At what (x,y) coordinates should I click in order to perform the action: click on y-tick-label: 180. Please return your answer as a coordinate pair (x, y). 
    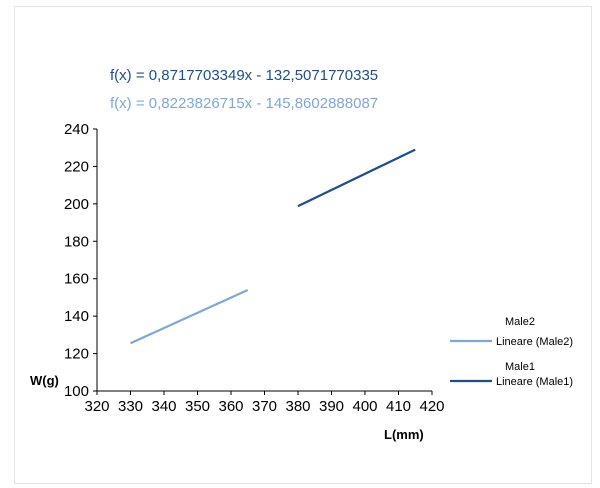
    Looking at the image, I should click on (76, 241).